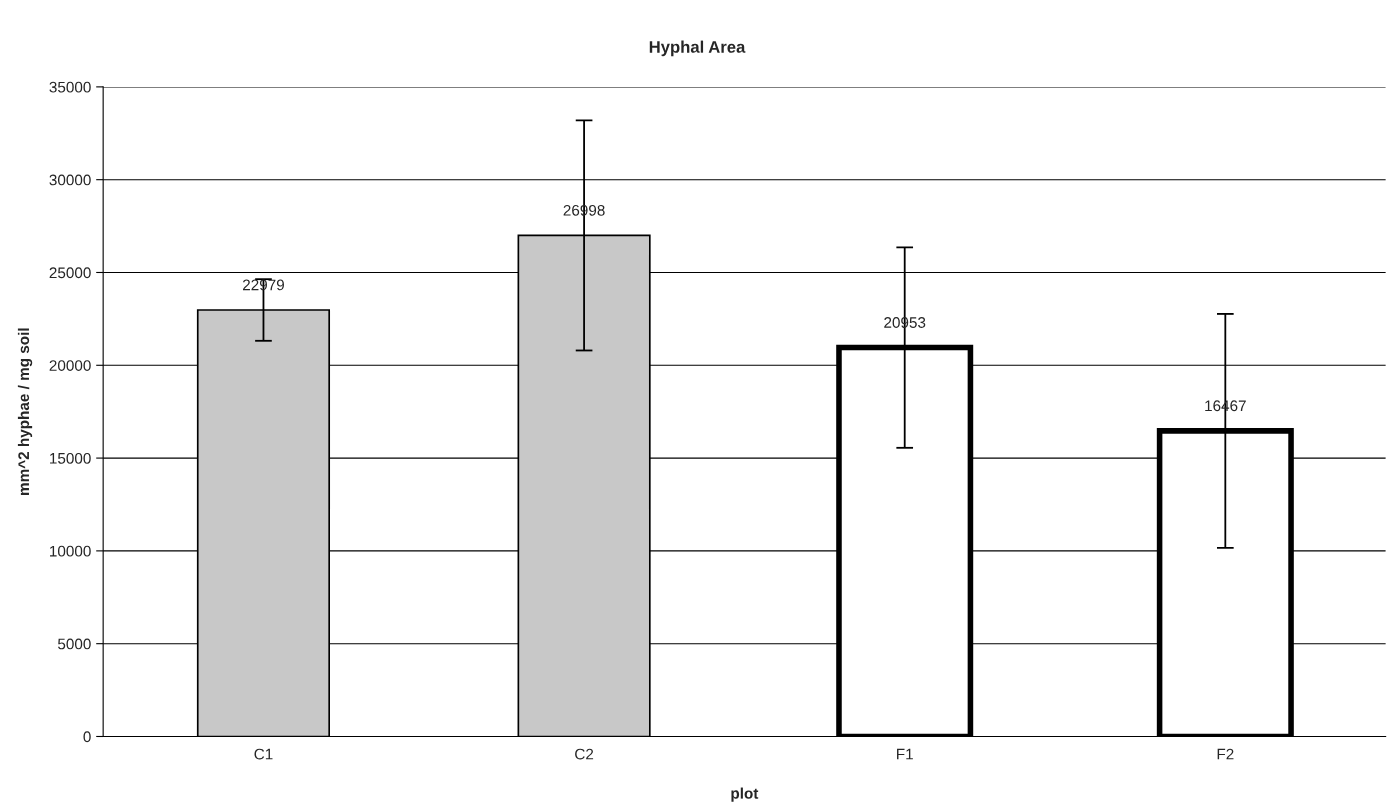  Describe the element at coordinates (70, 180) in the screenshot. I see `y-tick-label: 30000` at that location.